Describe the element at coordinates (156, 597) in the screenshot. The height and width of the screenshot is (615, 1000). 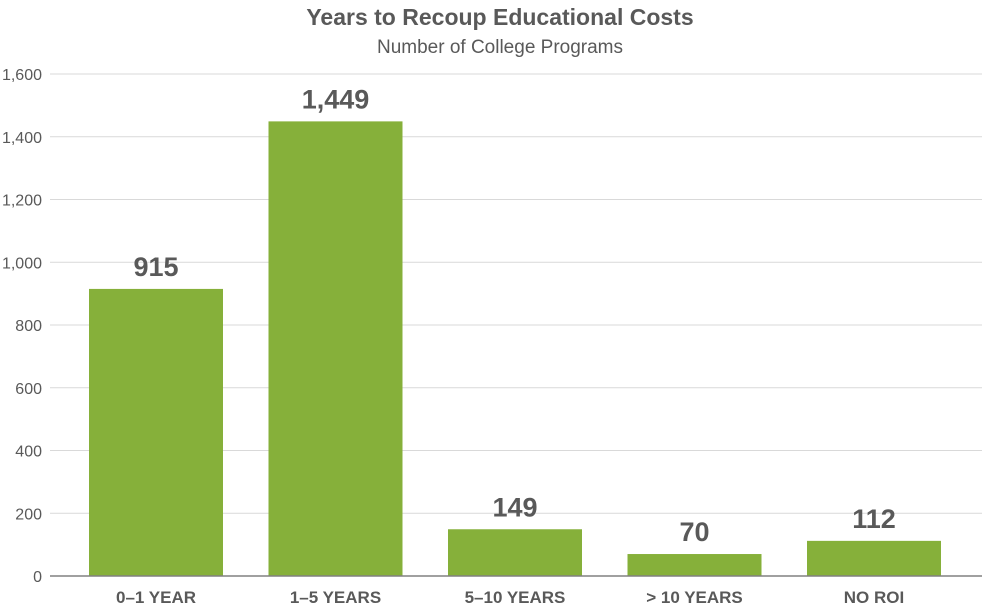
I see `x-tick-label: 0–1 YEAR` at that location.